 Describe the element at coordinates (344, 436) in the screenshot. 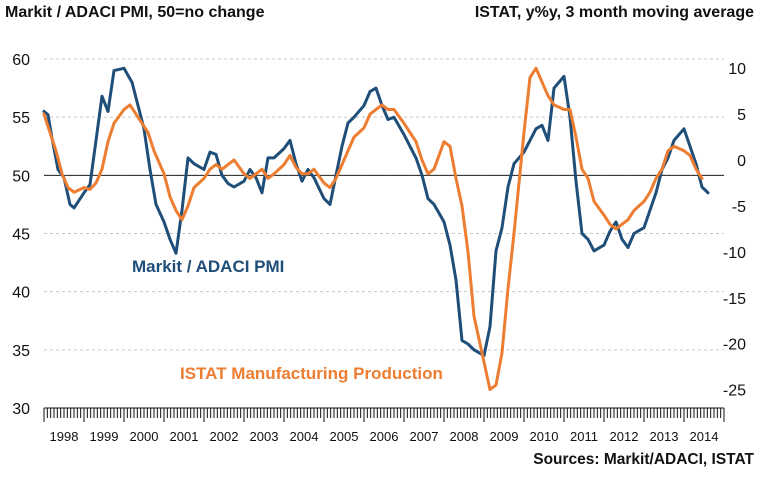

I see `year-label: 2005` at that location.